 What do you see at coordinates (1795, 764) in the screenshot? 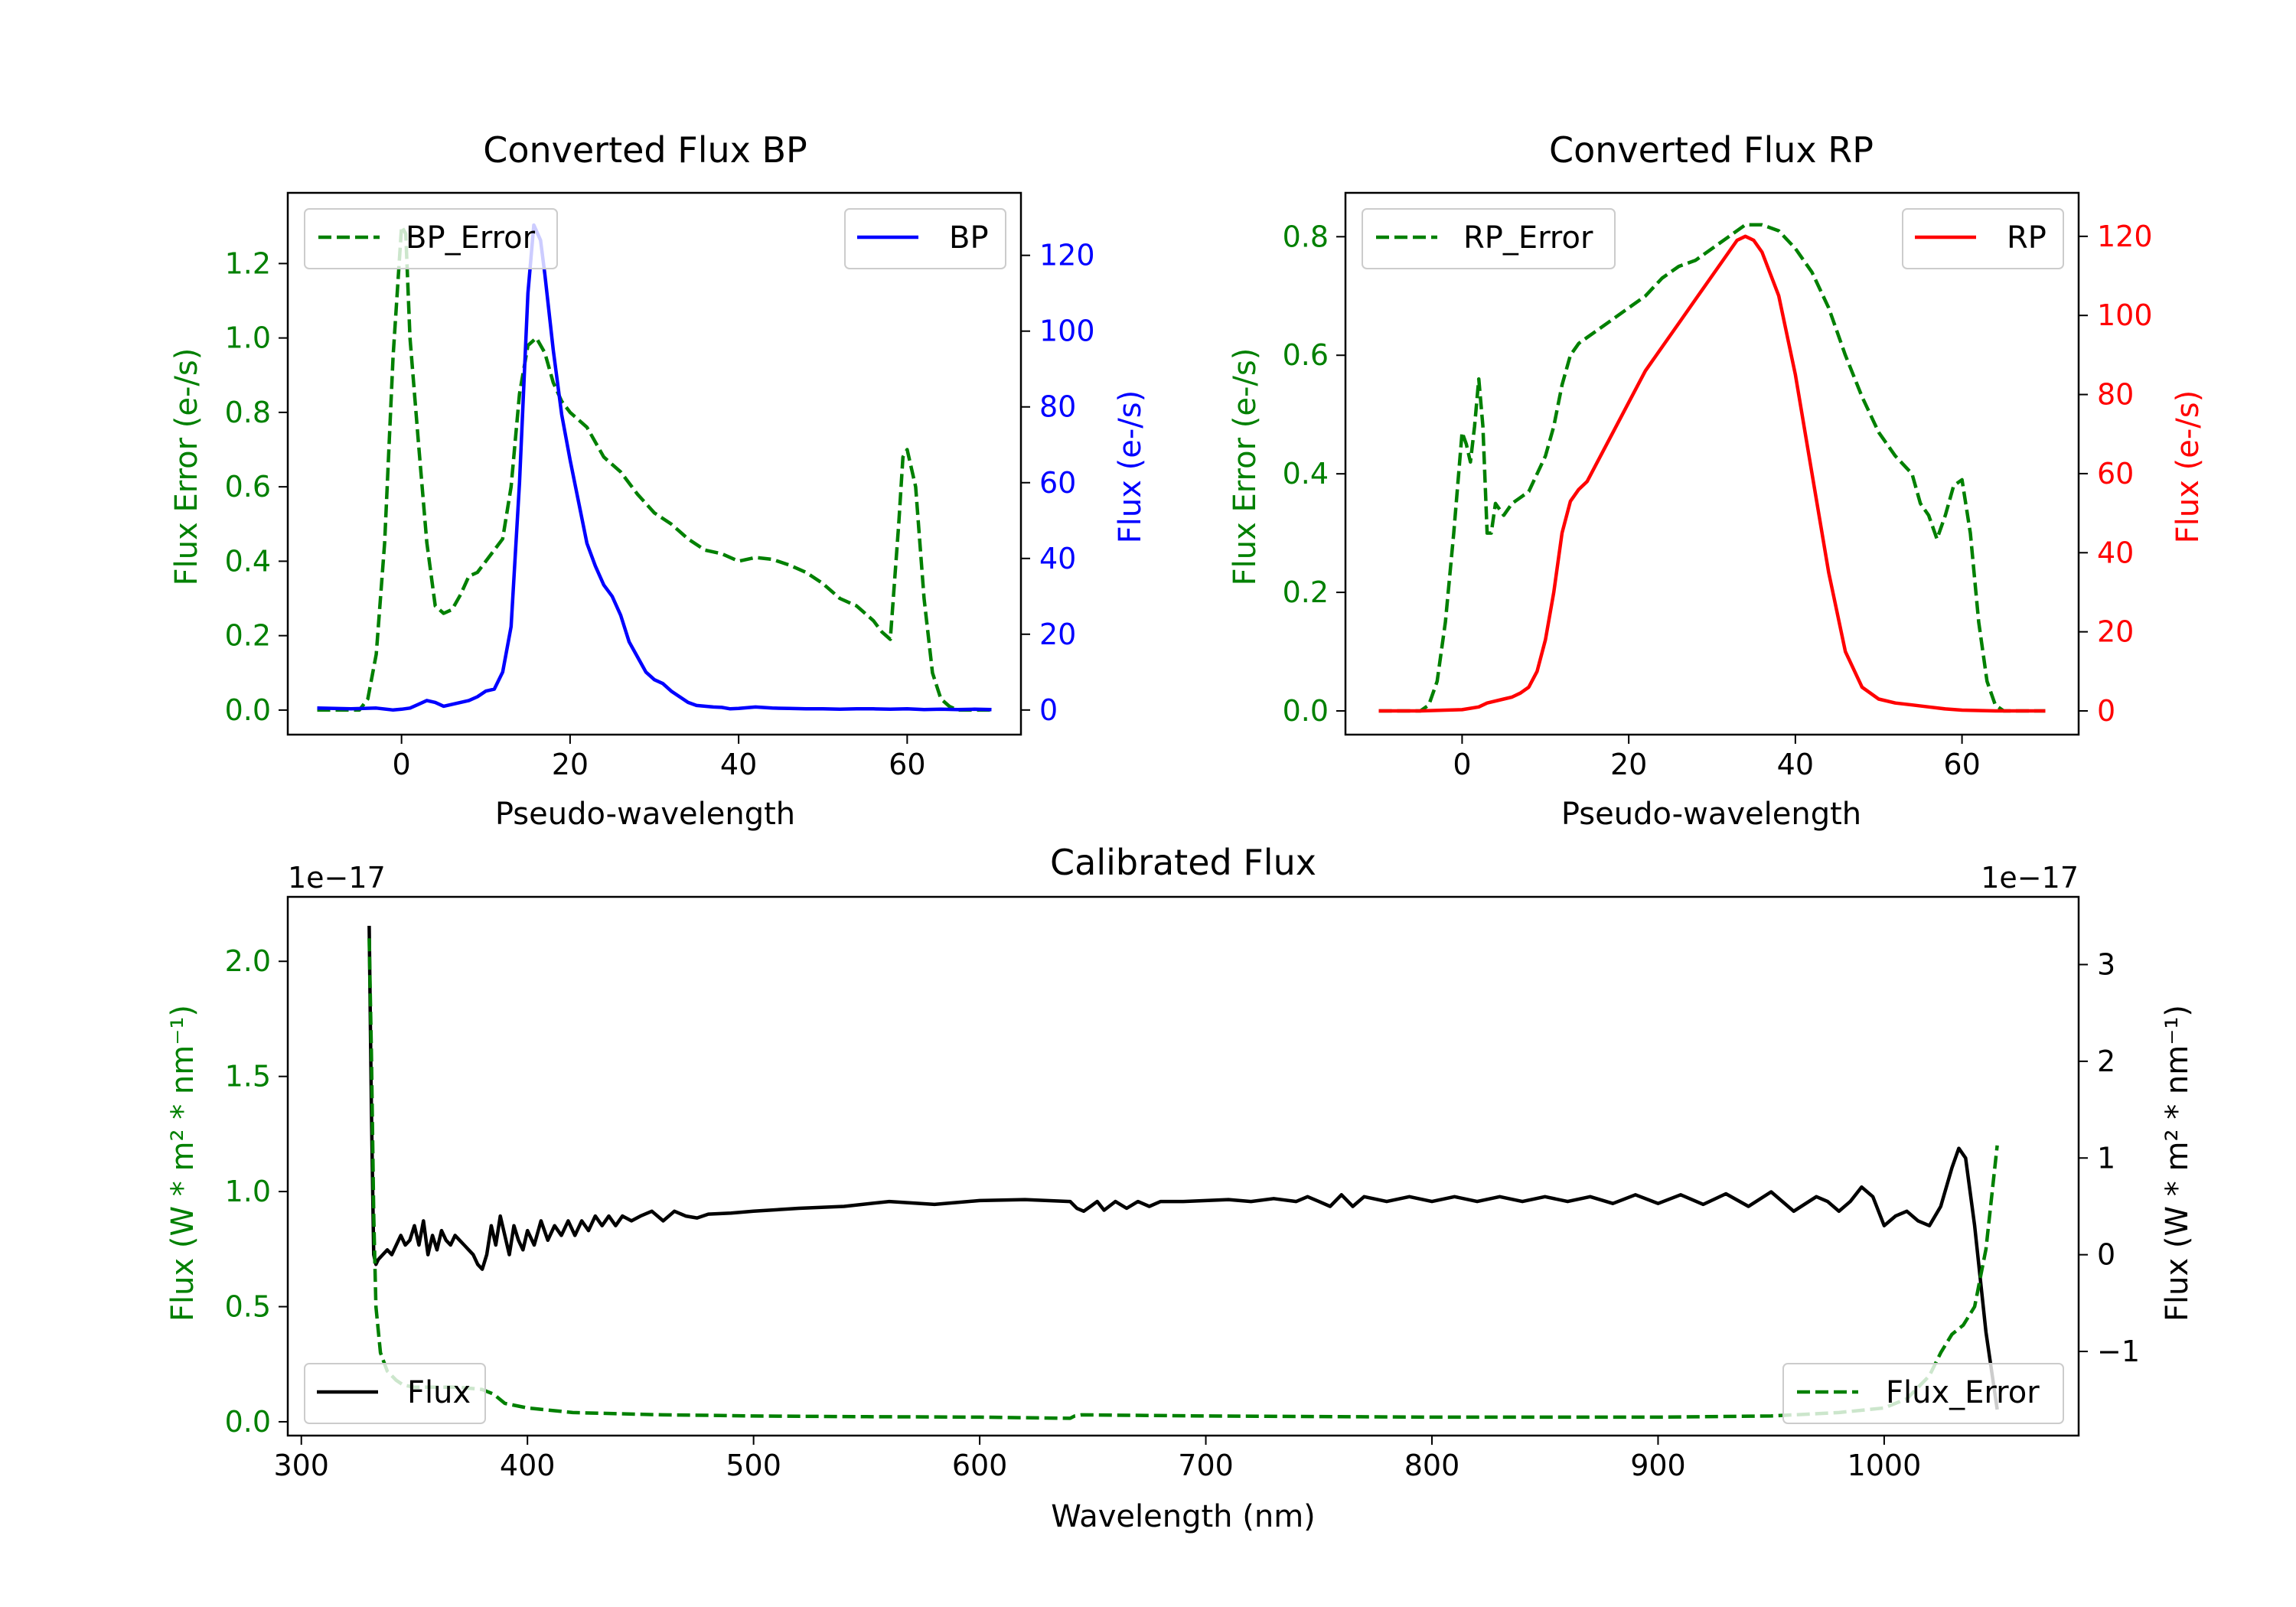
I see `rp-xtick-label: 40` at bounding box center [1795, 764].